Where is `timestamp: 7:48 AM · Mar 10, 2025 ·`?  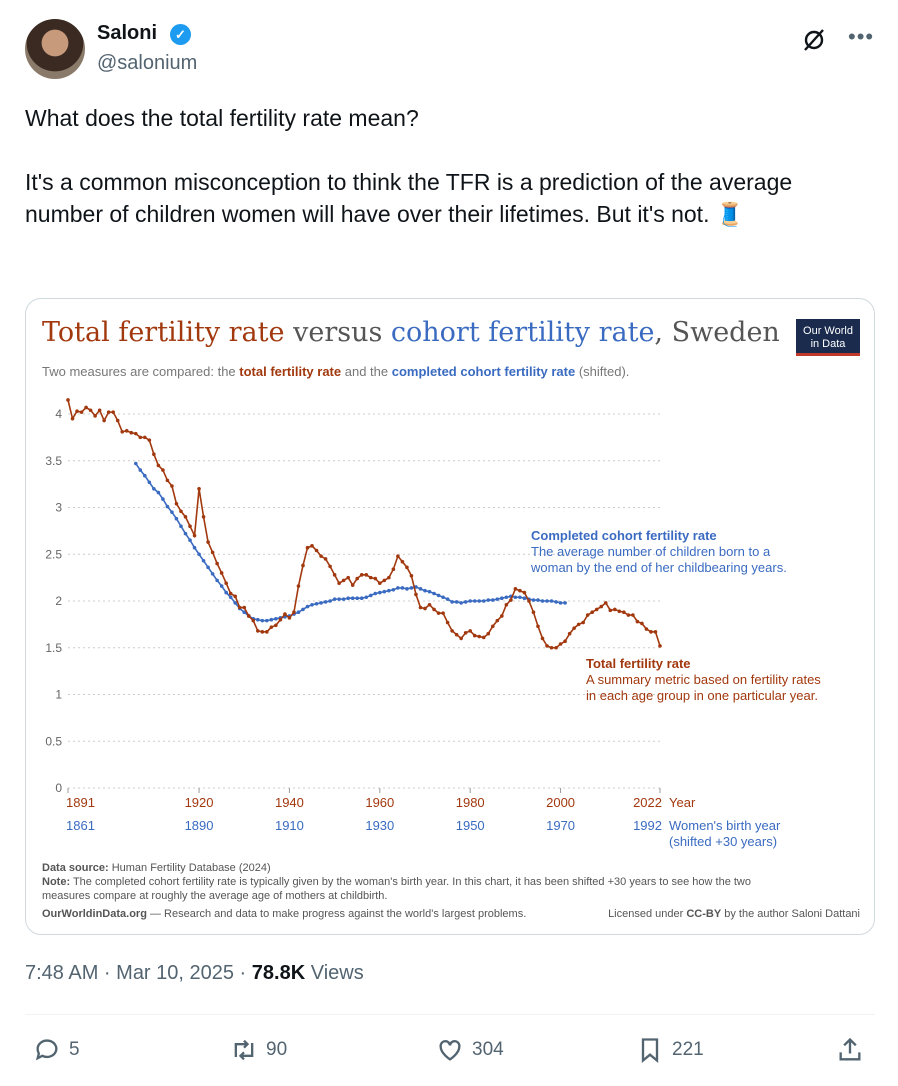
timestamp: 7:48 AM · Mar 10, 2025 · is located at coordinates (138, 973).